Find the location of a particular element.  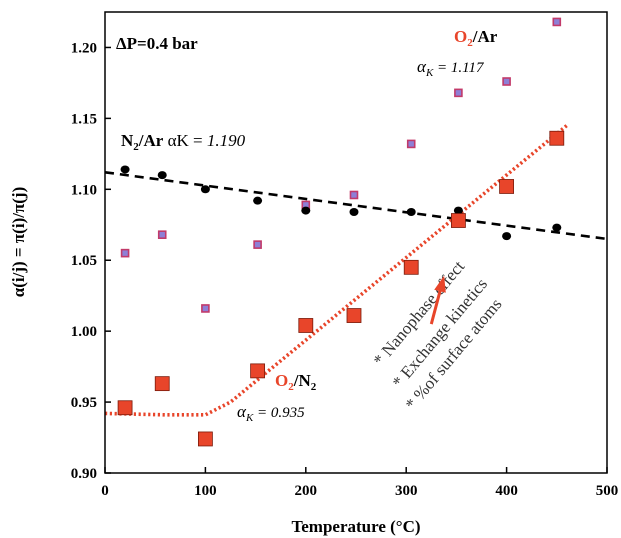

y-axis-label: α(i/j) = π(i)/π(j) is located at coordinates (18, 242).